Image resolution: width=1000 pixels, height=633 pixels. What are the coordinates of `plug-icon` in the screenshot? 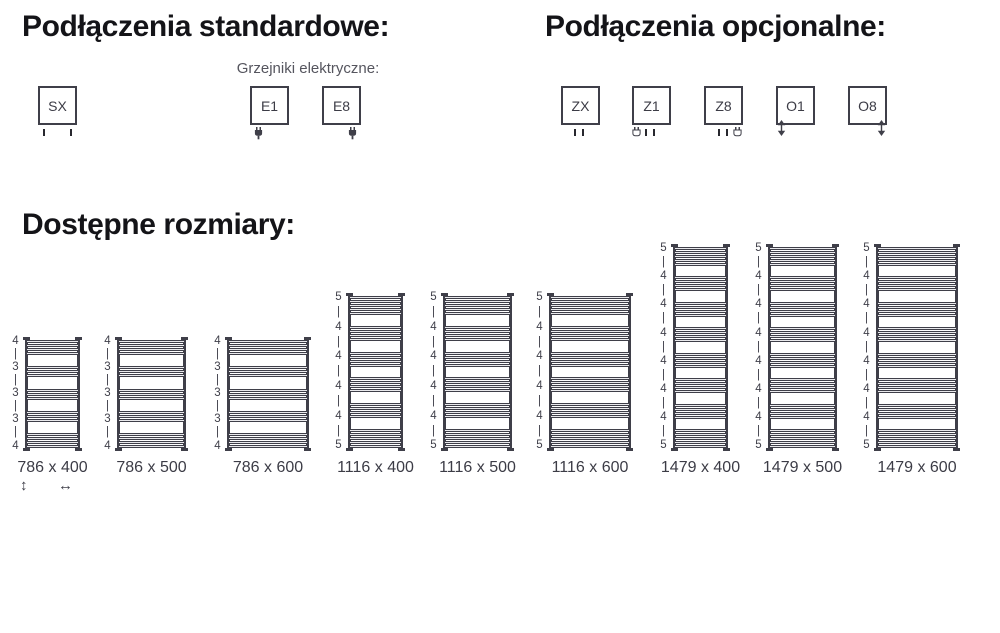 It's located at (258, 136).